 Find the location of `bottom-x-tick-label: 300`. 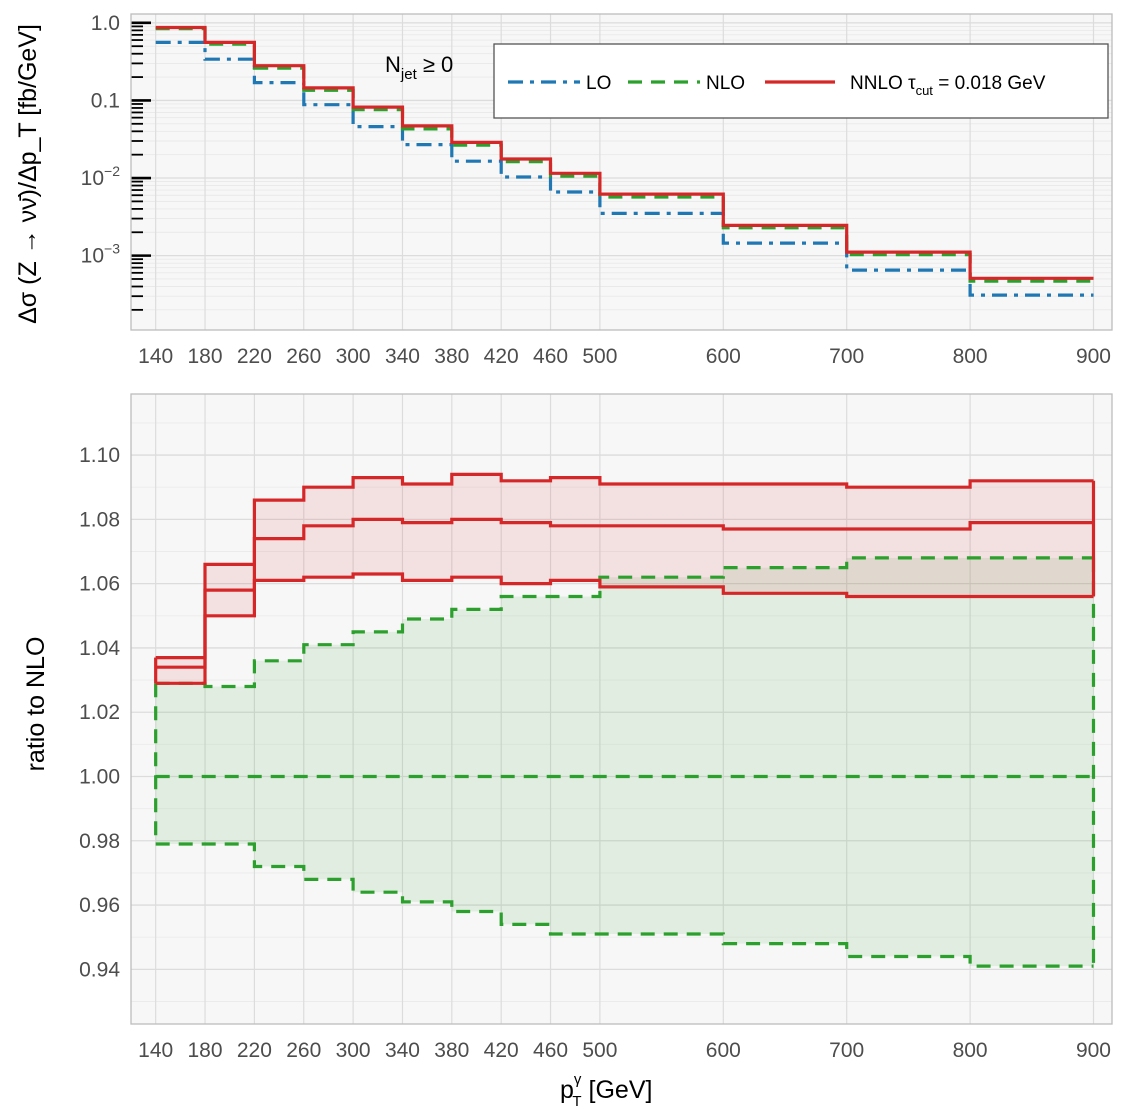

bottom-x-tick-label: 300 is located at coordinates (353, 1050).